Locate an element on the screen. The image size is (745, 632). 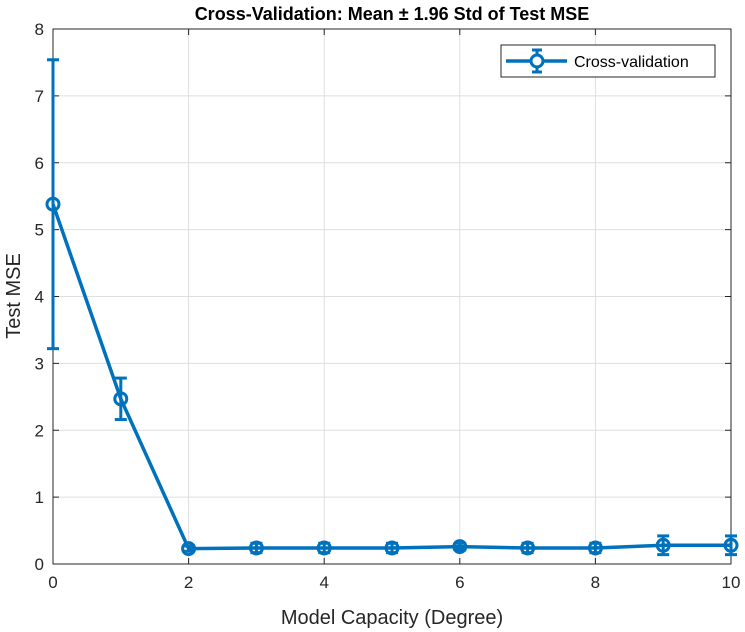
y-tick-label: 0 is located at coordinates (39, 564).